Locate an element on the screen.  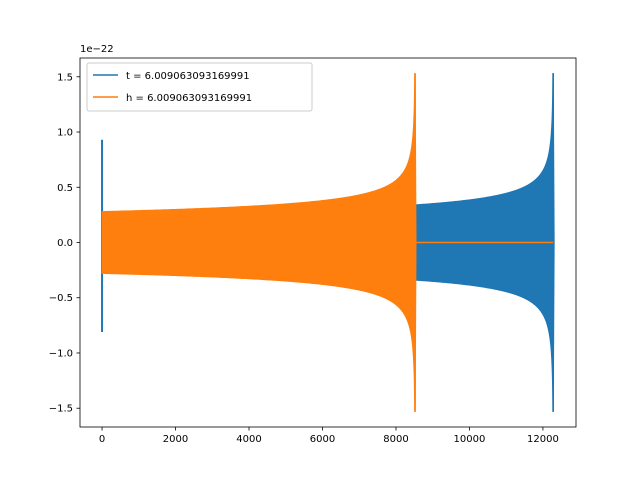
legend-label-t: t = 6.009063093169991 is located at coordinates (188, 76).